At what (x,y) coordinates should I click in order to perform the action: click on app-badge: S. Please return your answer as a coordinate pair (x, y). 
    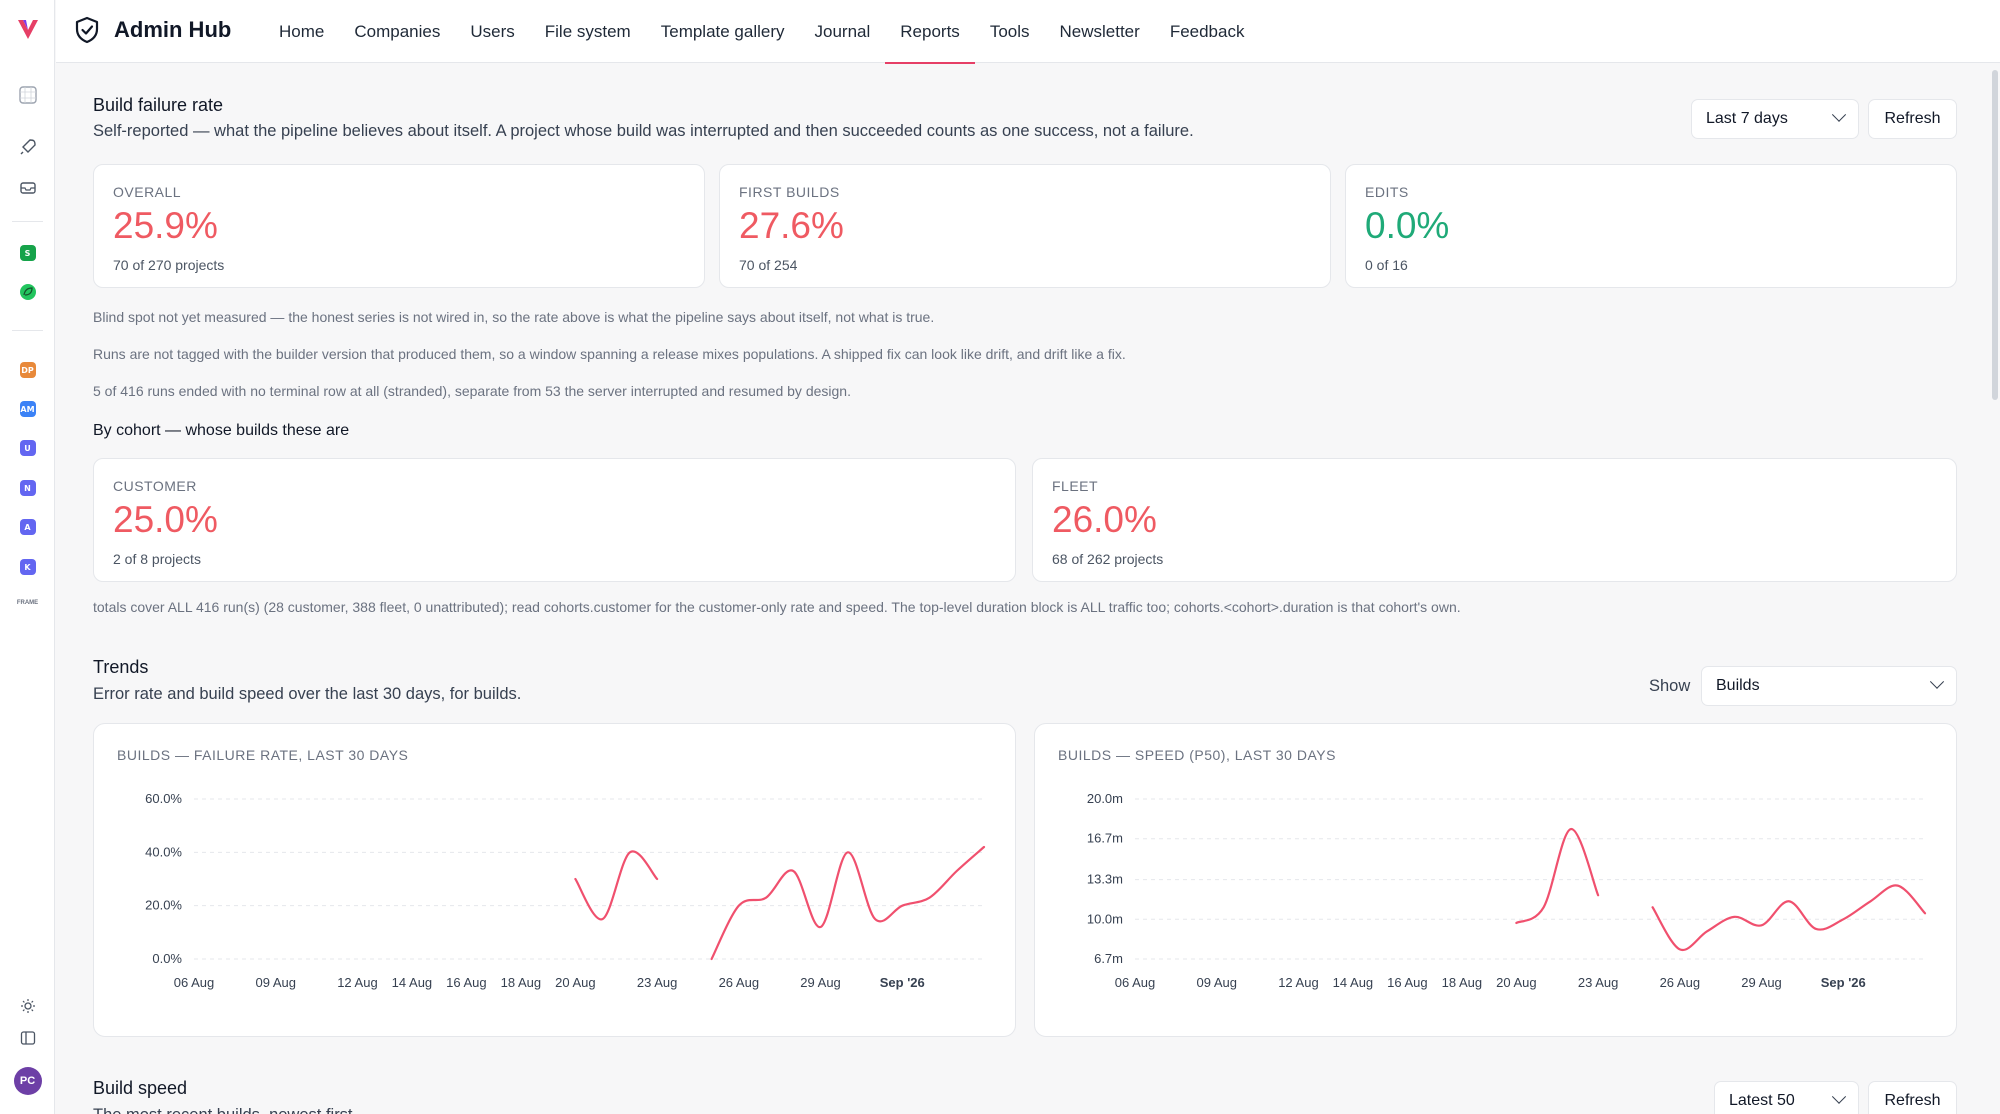
    Looking at the image, I should click on (27, 253).